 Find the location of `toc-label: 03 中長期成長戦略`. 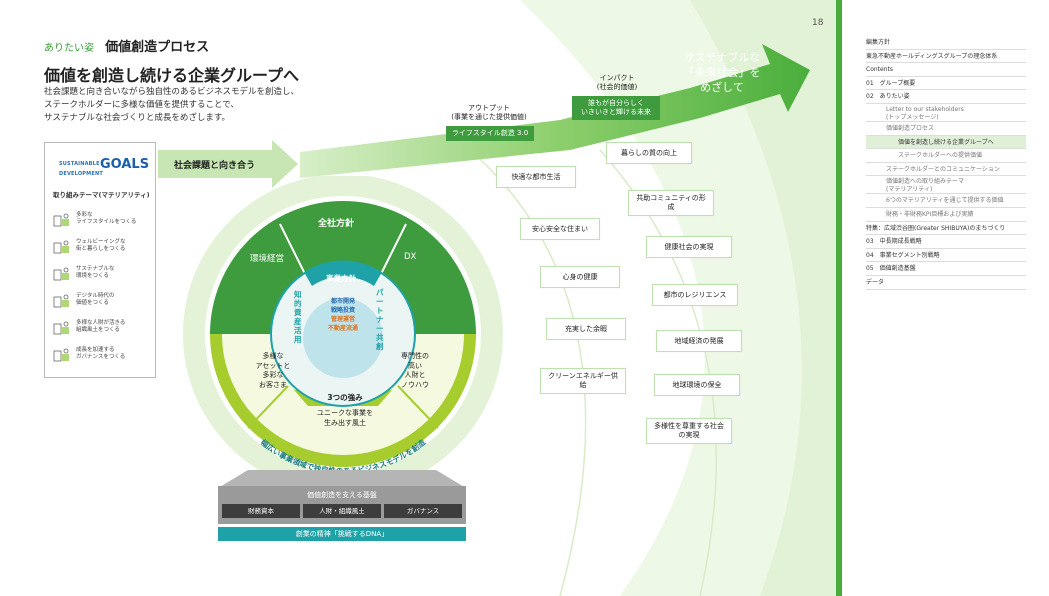

toc-label: 03 中長期成長戦略 is located at coordinates (894, 242).